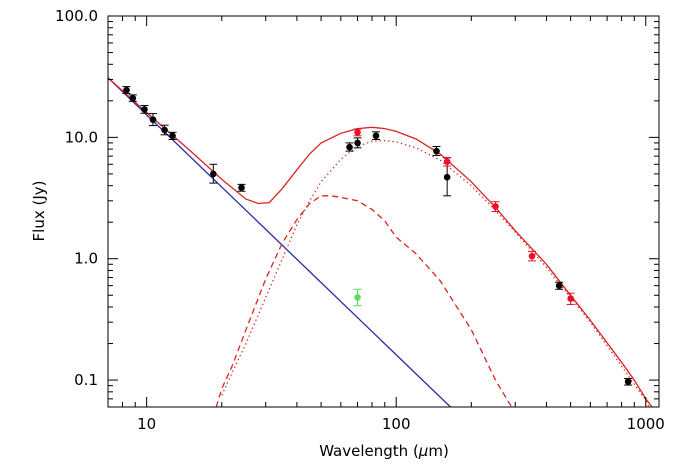 The height and width of the screenshot is (469, 691). I want to click on x-tick-label: 10, so click(146, 424).